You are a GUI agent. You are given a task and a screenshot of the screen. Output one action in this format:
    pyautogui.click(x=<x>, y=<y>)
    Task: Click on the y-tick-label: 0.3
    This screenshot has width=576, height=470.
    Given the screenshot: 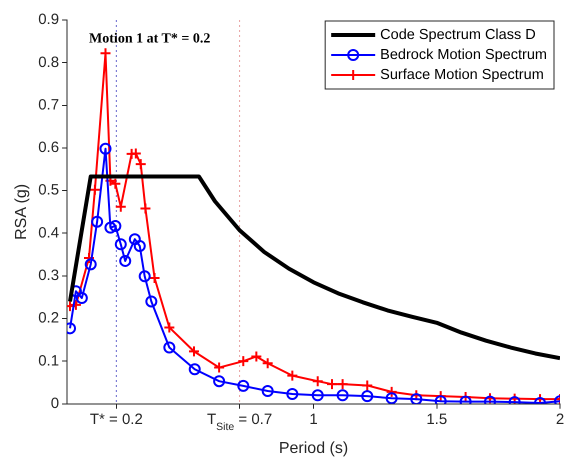 What is the action you would take?
    pyautogui.click(x=49, y=275)
    